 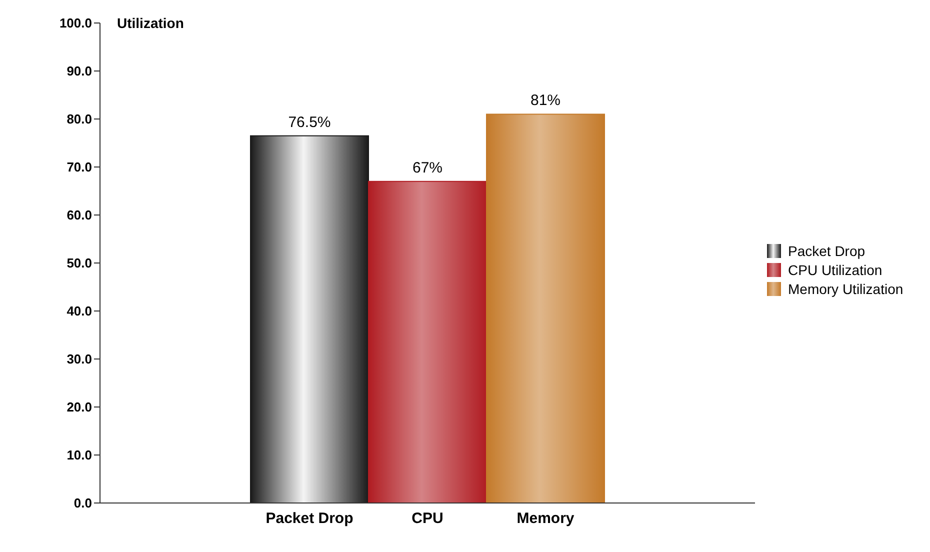 What do you see at coordinates (427, 167) in the screenshot?
I see `data-label: 67%` at bounding box center [427, 167].